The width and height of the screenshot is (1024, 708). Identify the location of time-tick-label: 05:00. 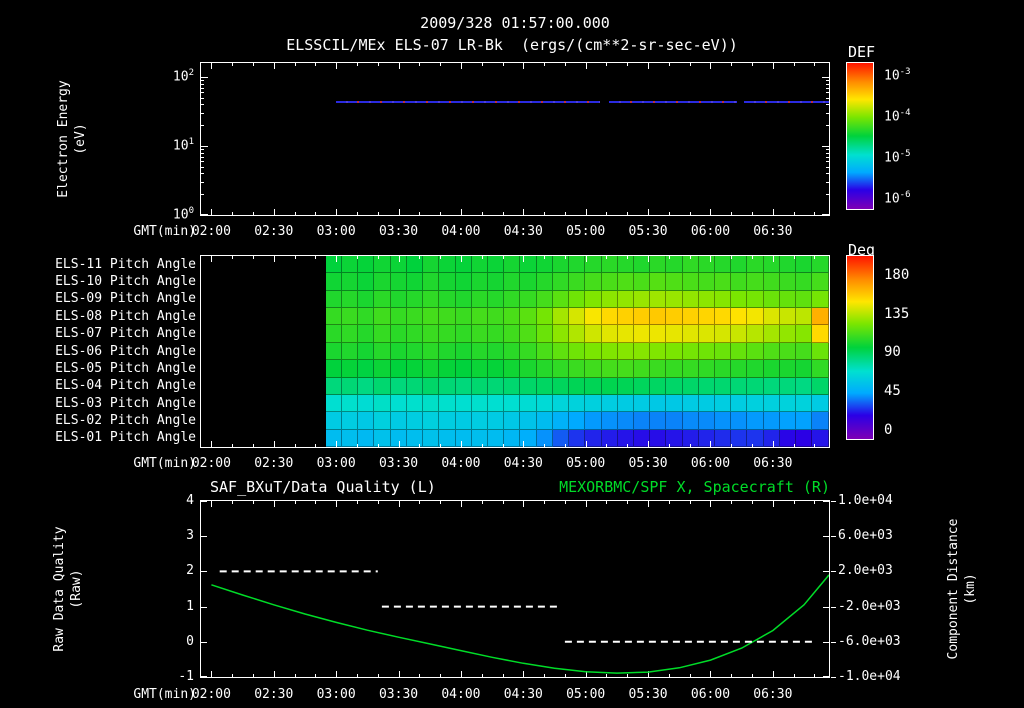
(586, 231).